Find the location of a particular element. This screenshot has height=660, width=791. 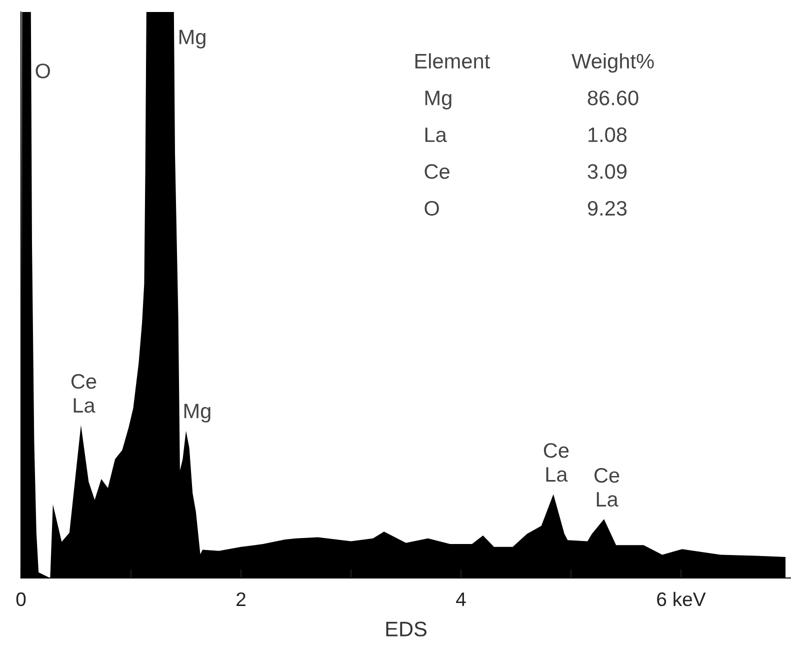

annotation: Ce is located at coordinates (437, 171).